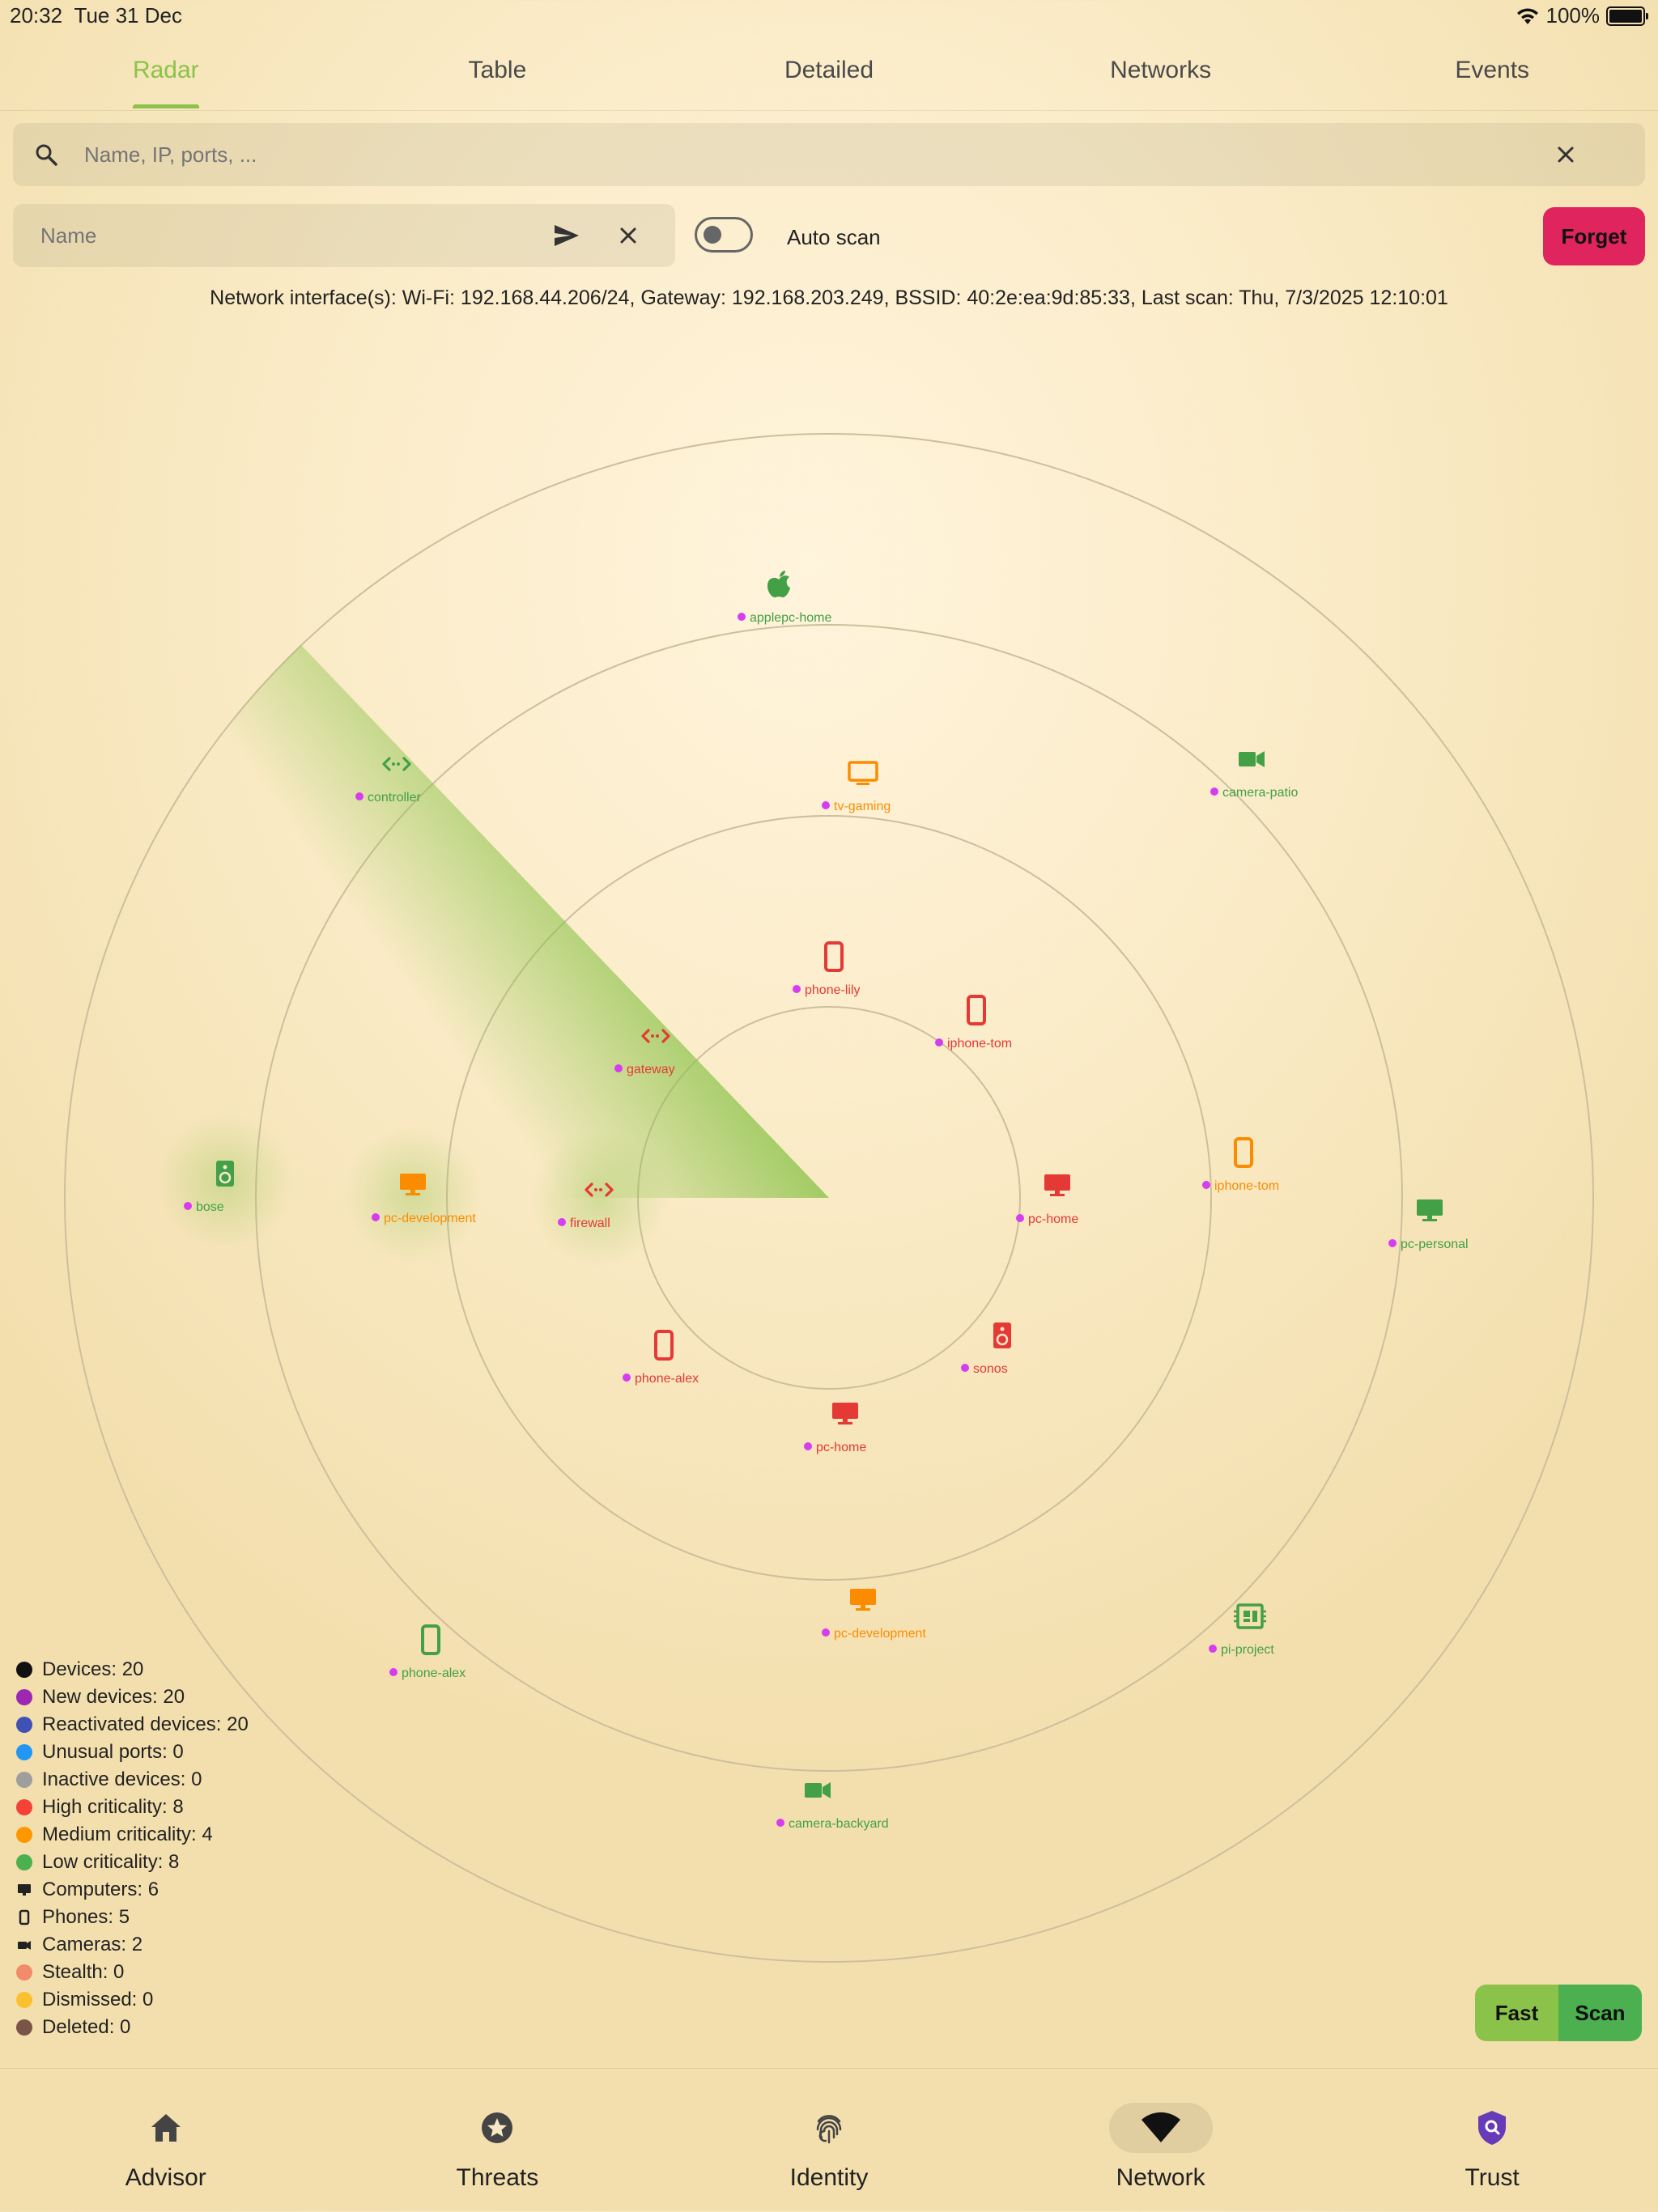 This screenshot has width=1658, height=2212. I want to click on wifi-icon, so click(1160, 2127).